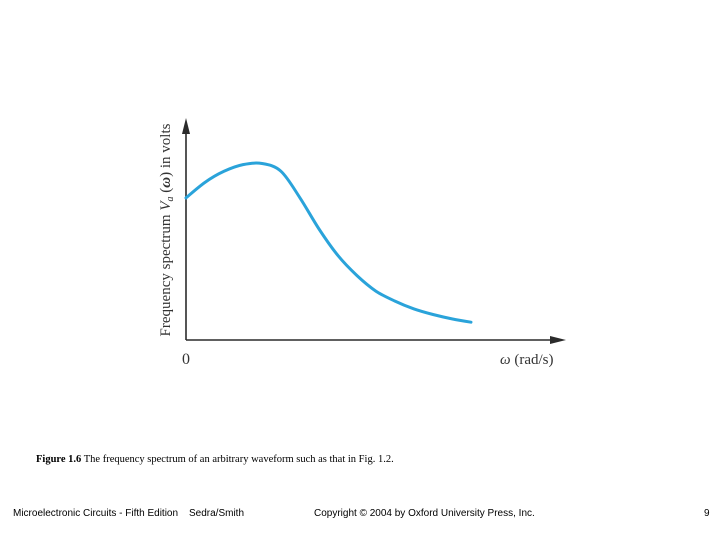  I want to click on y-axis-label-prefix: Frequency spectrum, so click(166, 274).